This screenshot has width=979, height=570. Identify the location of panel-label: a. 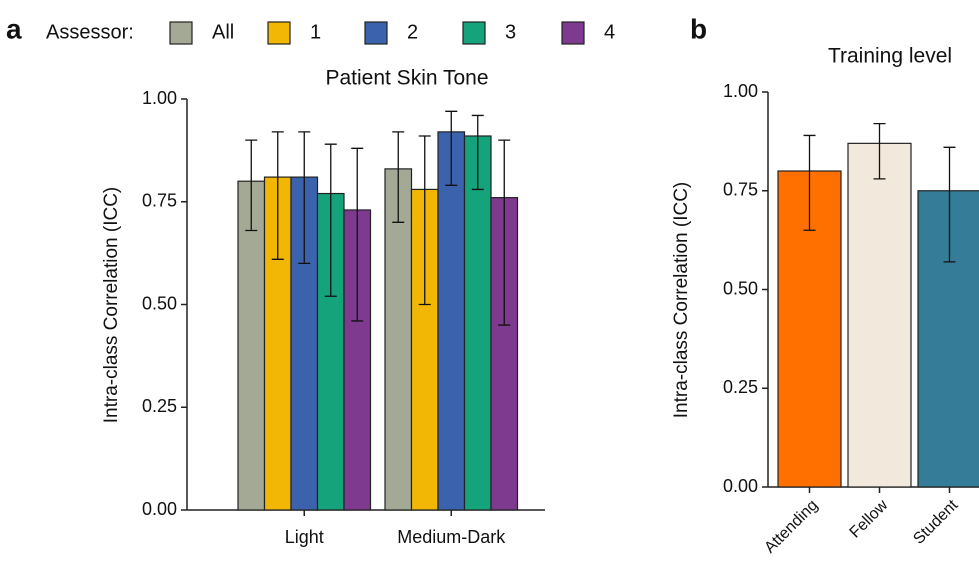
(14, 28).